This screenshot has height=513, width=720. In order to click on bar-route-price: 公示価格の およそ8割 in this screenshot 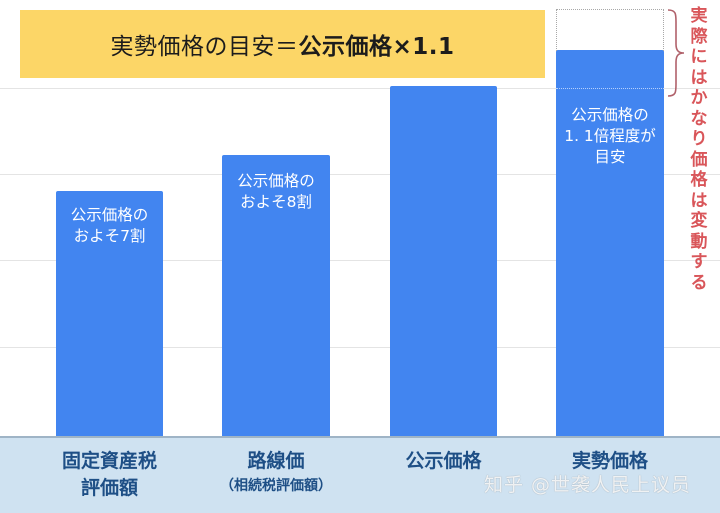, I will do `click(276, 295)`.